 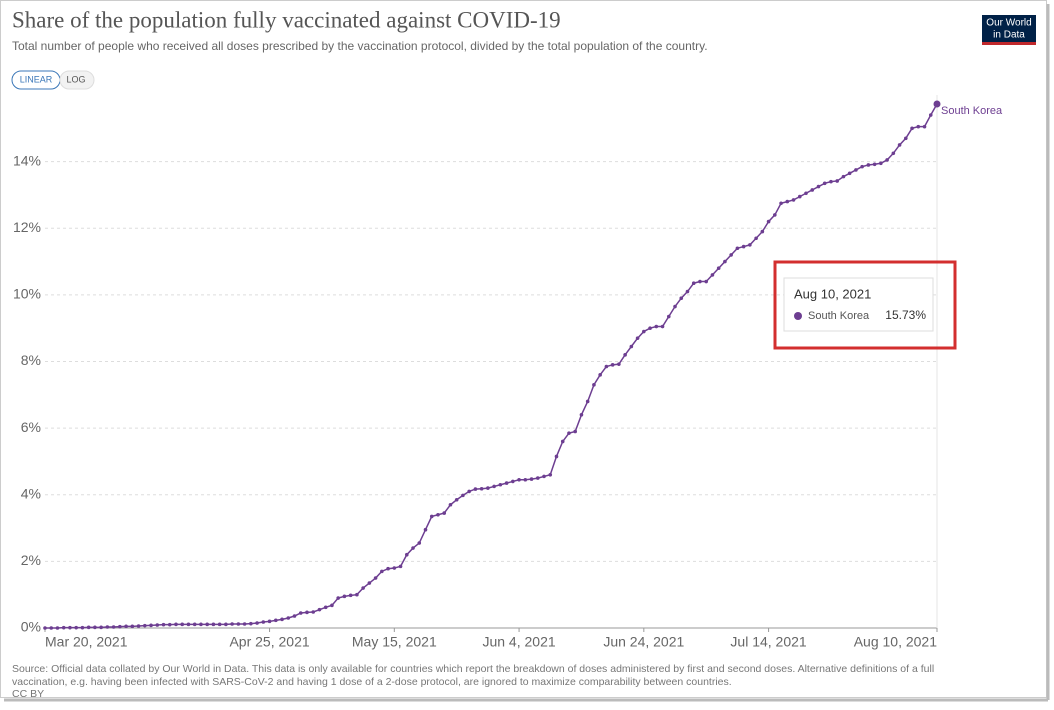 I want to click on logo-text: Our World, so click(x=1008, y=23).